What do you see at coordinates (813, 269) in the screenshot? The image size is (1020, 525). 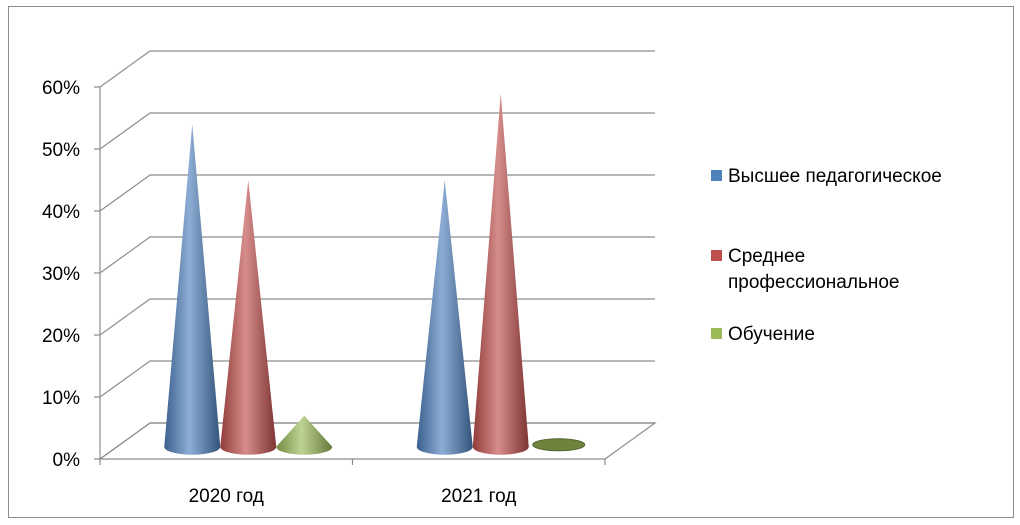 I see `legend-label: Среднее профессиональное` at bounding box center [813, 269].